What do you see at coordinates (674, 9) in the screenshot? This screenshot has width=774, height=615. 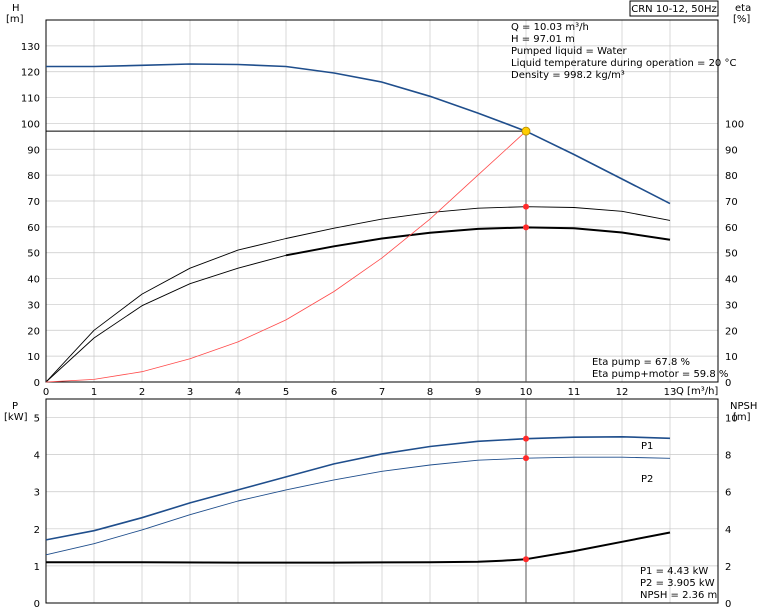 I see `chart-title: CRN 10-12, 50Hz` at bounding box center [674, 9].